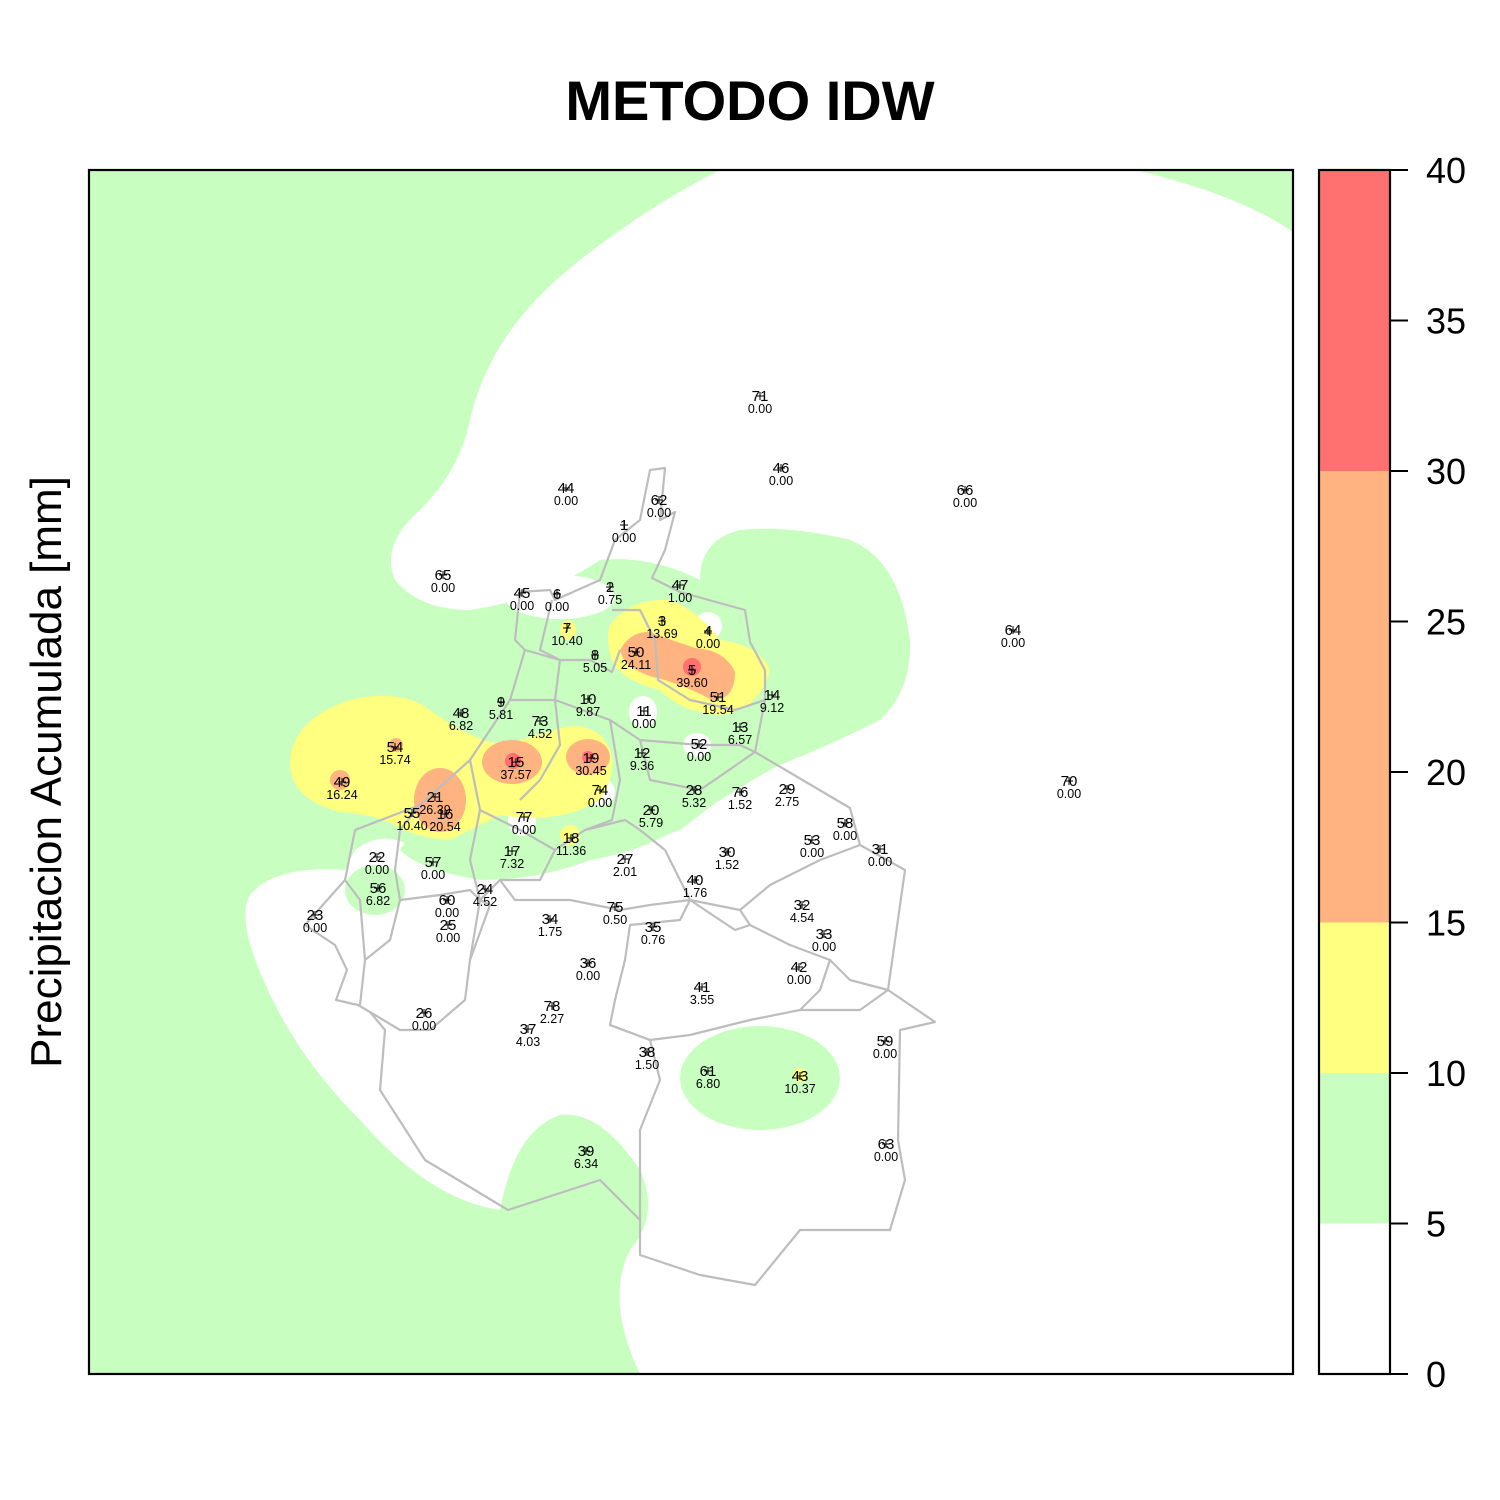 The width and height of the screenshot is (1500, 1500). I want to click on station-value: 2.01, so click(625, 872).